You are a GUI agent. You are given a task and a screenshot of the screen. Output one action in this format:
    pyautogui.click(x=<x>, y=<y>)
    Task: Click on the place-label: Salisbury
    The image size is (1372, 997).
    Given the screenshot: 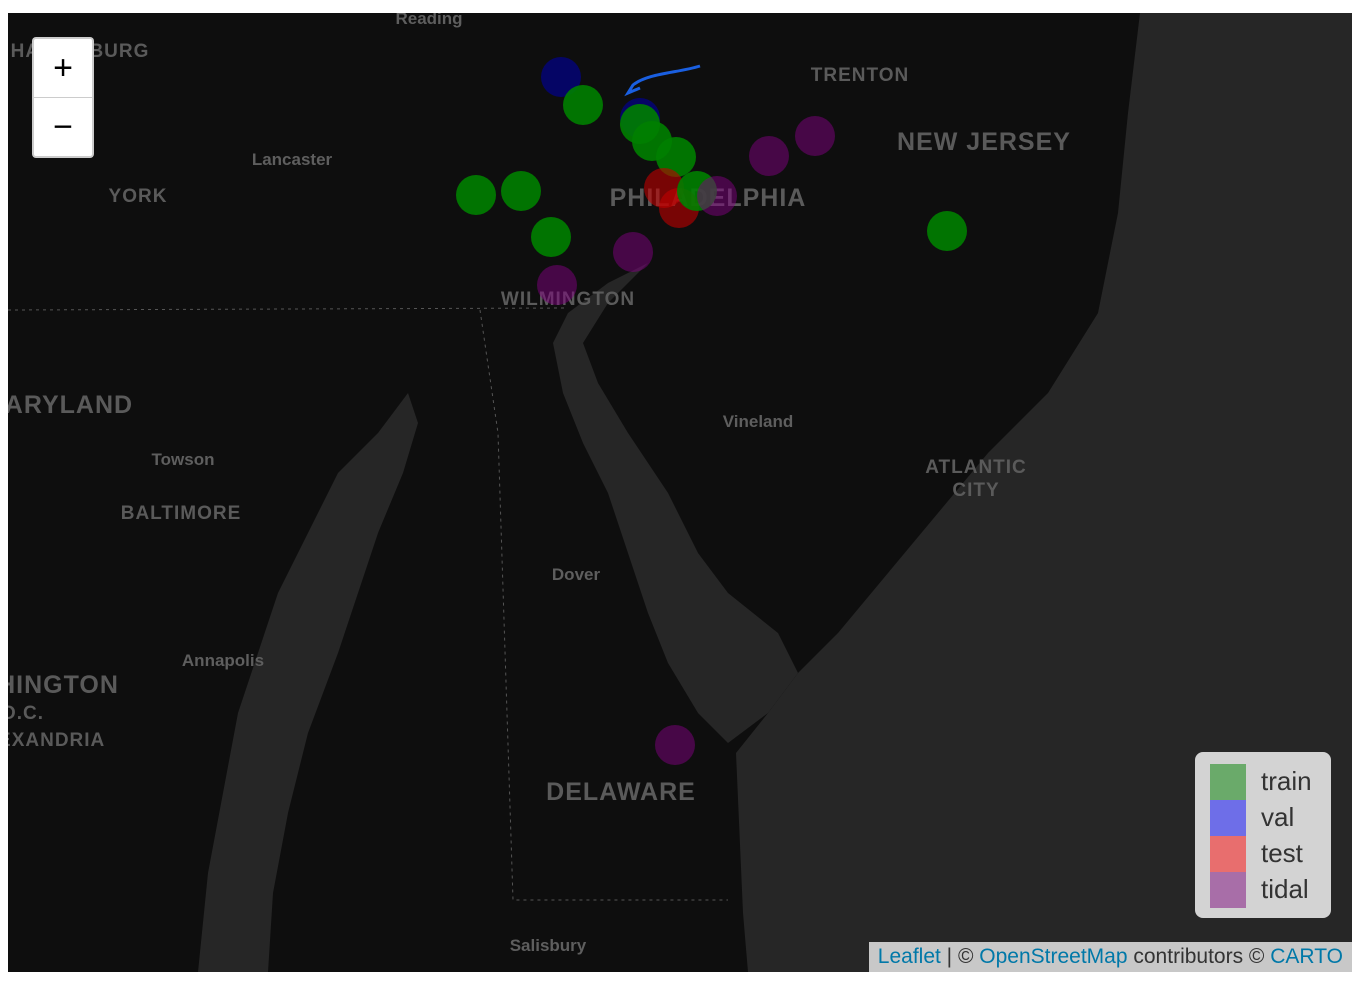 What is the action you would take?
    pyautogui.click(x=548, y=945)
    